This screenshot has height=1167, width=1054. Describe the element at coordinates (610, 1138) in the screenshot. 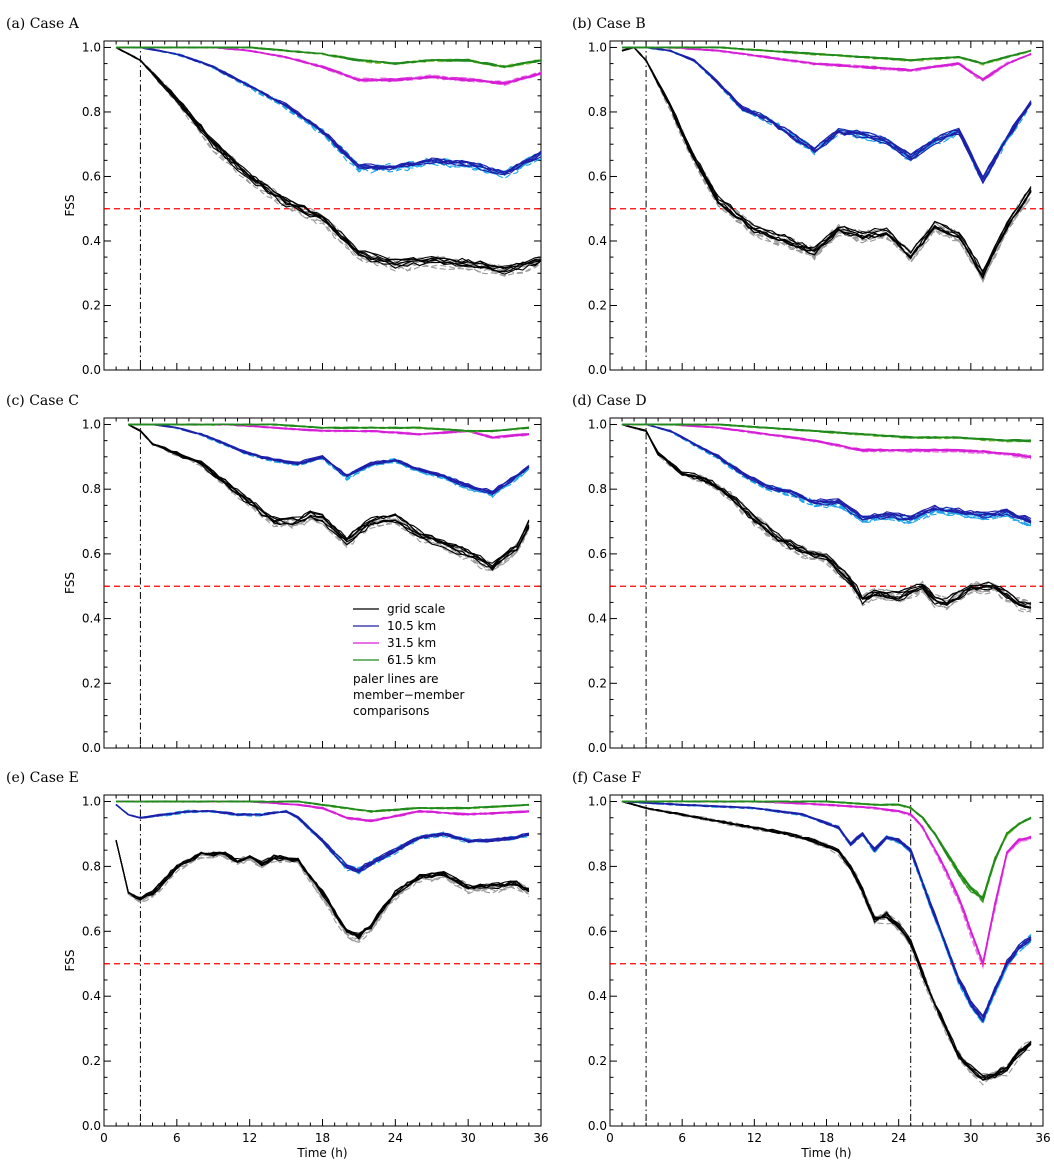

I see `x-tick-label: 0` at that location.